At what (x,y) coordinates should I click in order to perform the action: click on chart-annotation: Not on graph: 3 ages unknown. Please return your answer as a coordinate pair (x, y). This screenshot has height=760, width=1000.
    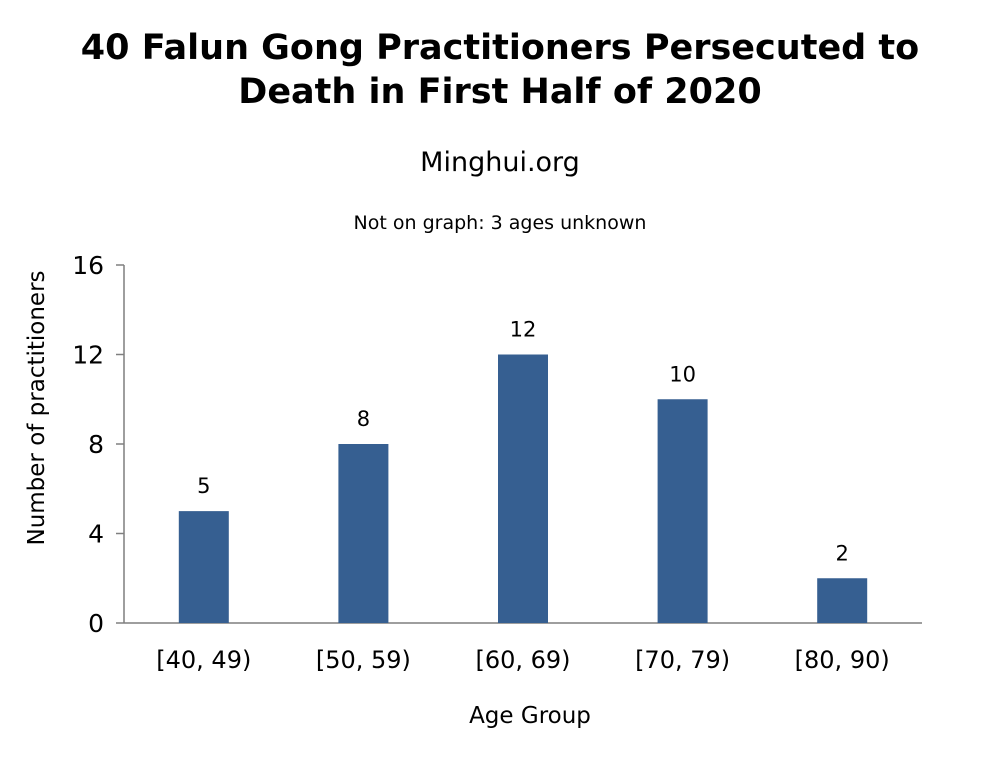
    Looking at the image, I should click on (500, 223).